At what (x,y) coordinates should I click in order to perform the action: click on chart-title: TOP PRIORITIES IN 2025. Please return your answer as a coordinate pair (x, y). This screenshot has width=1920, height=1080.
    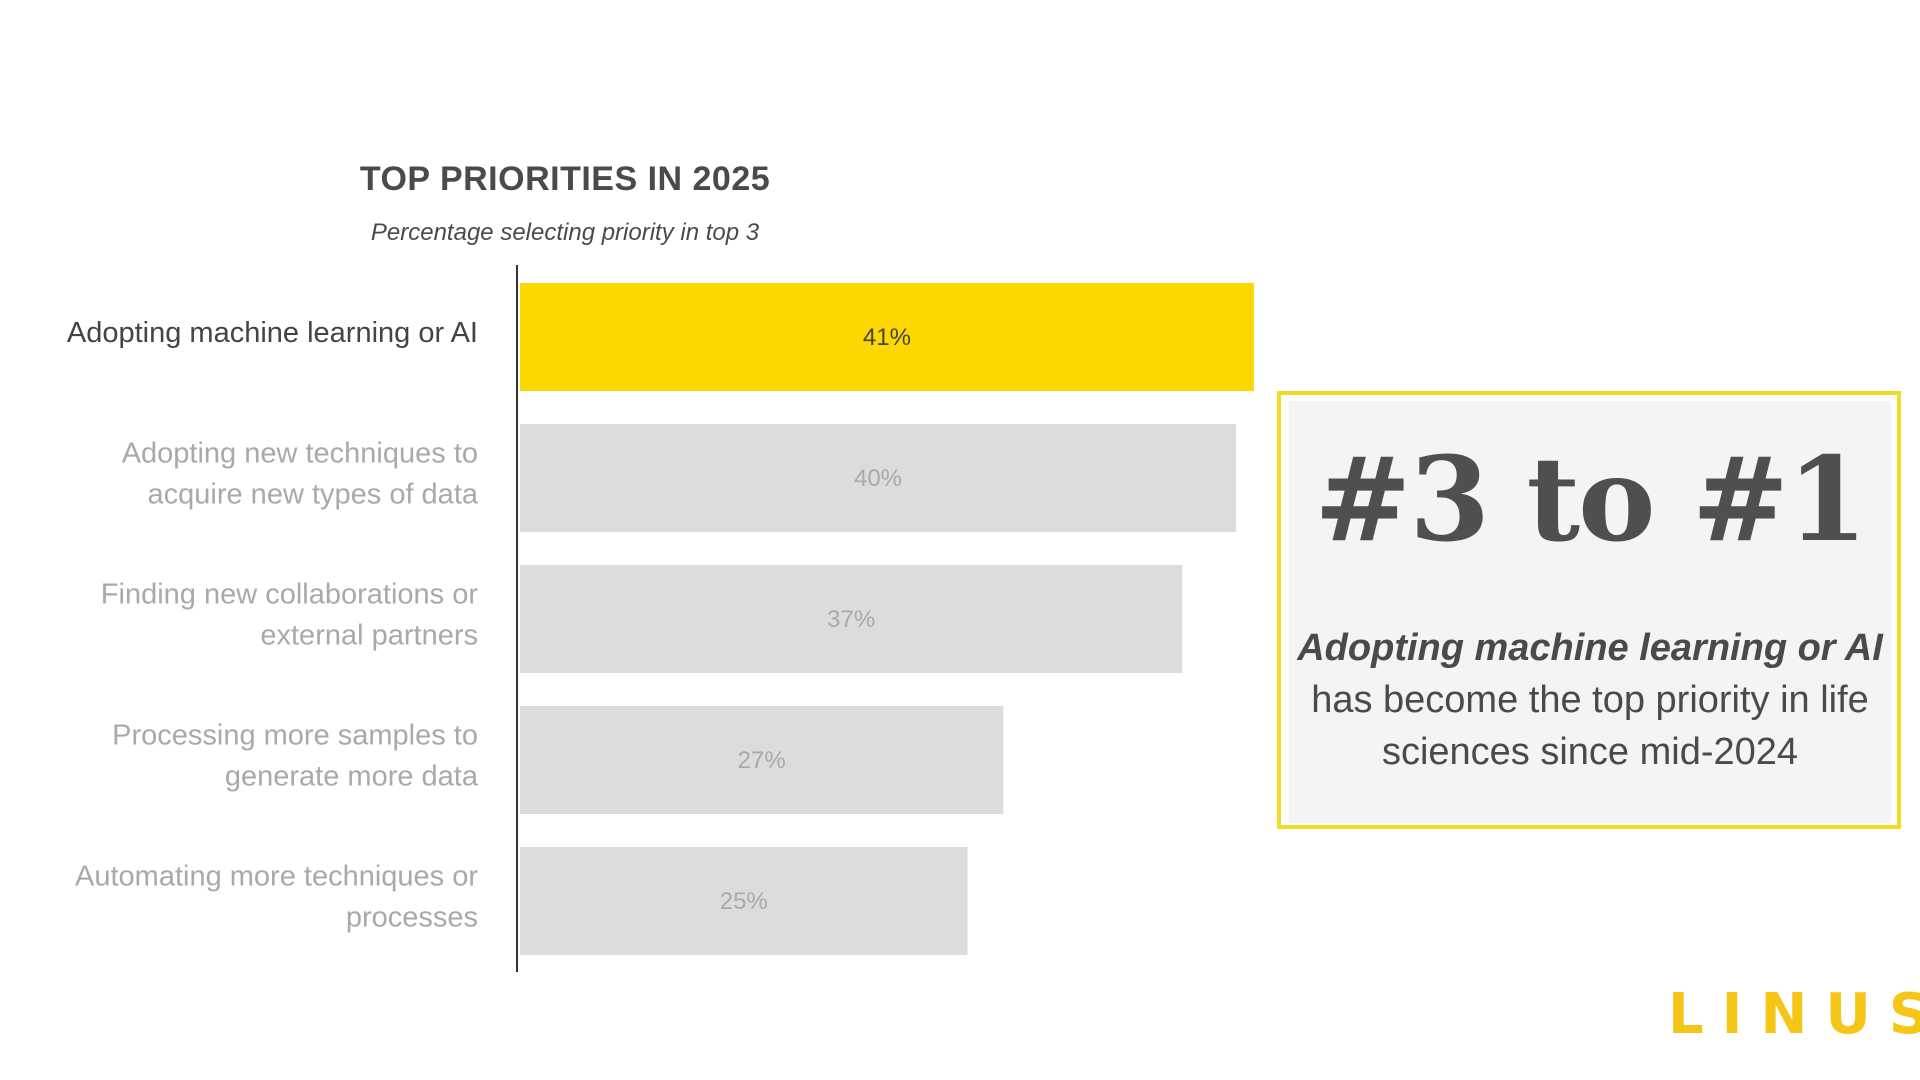
    Looking at the image, I should click on (565, 179).